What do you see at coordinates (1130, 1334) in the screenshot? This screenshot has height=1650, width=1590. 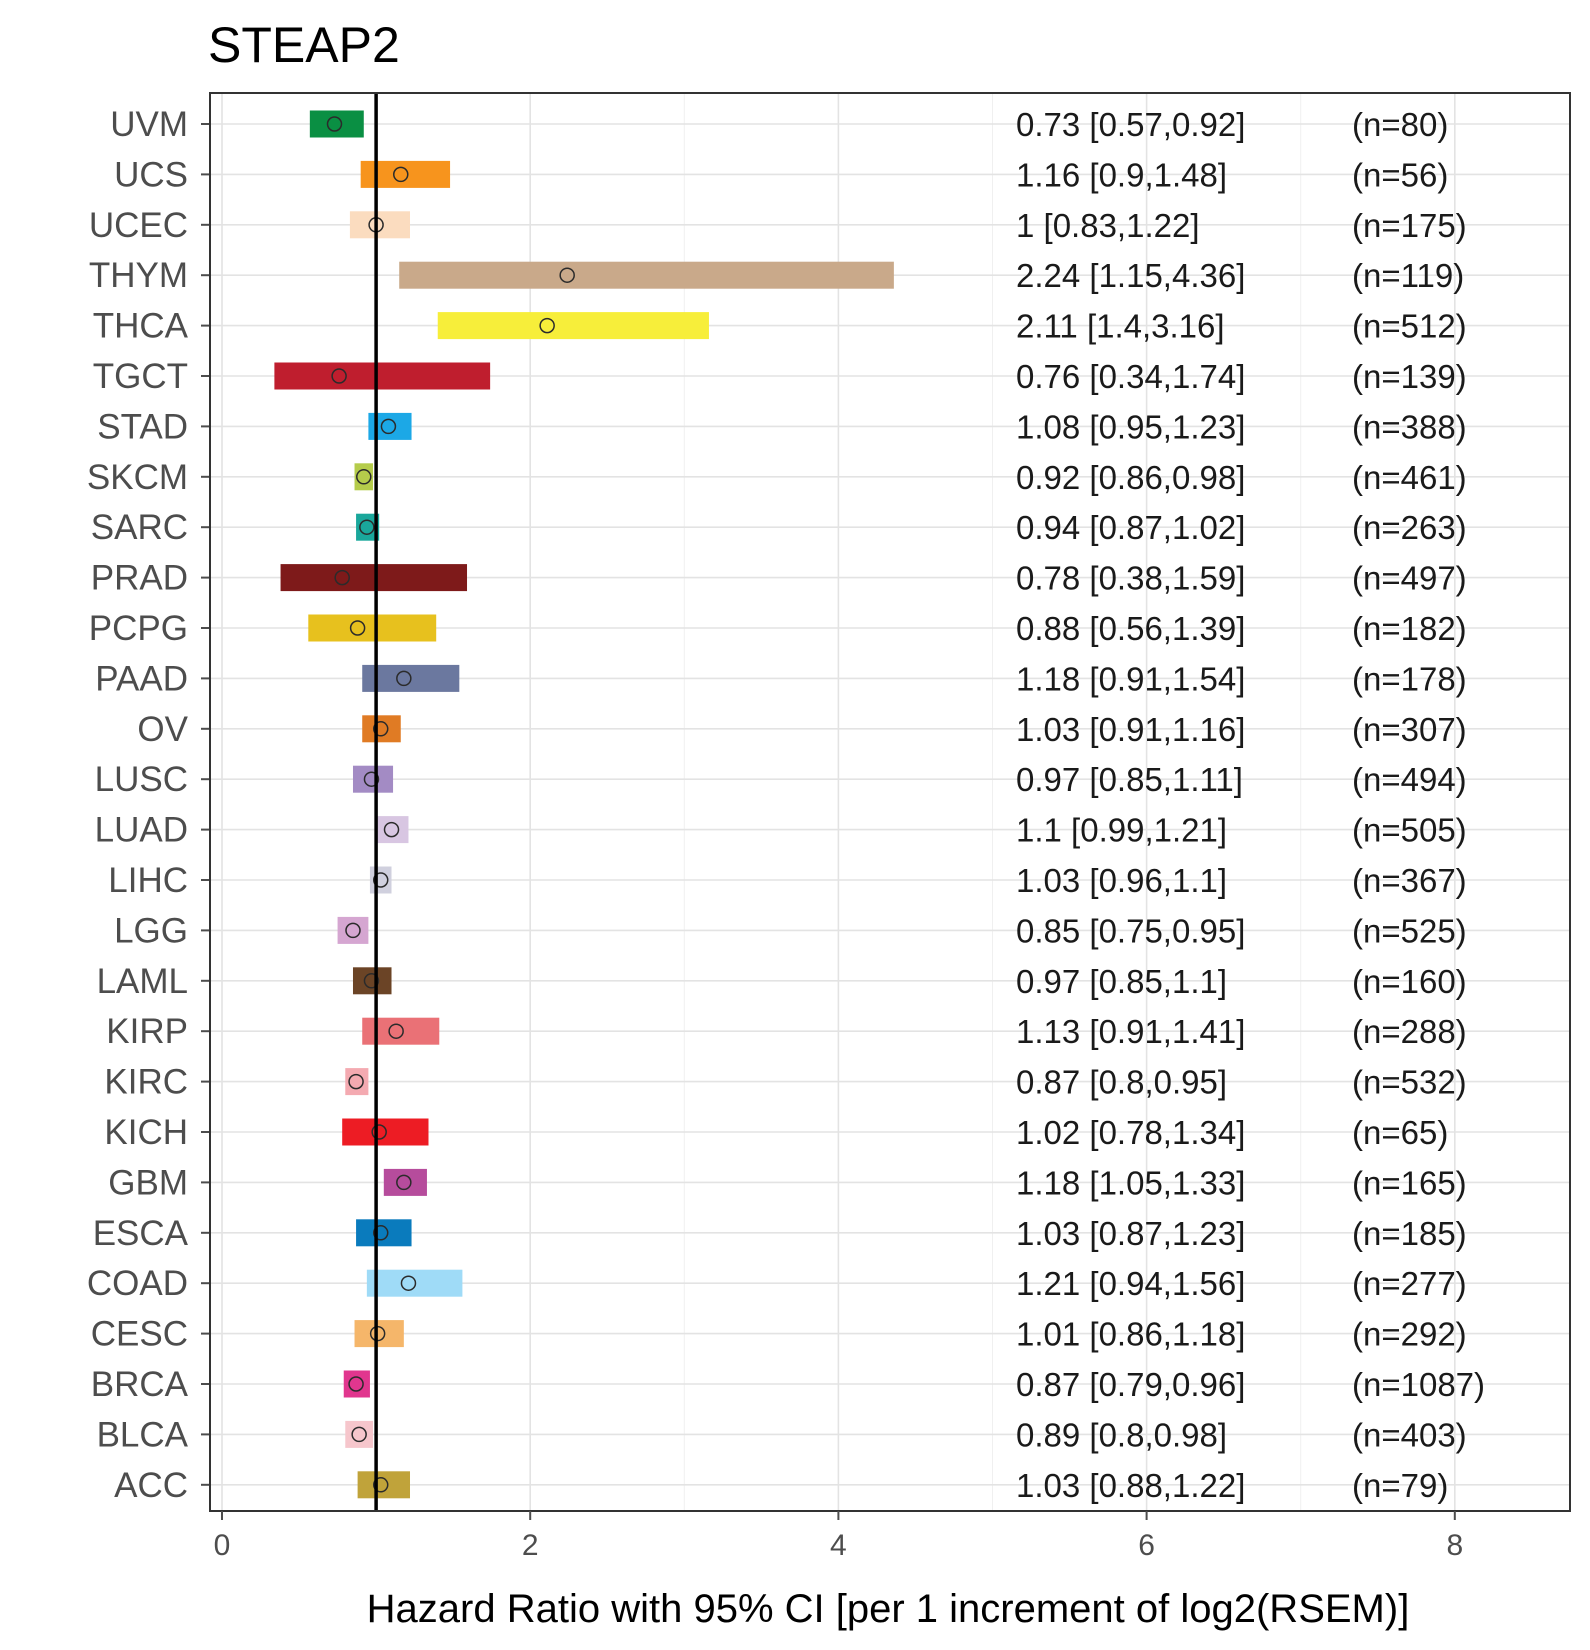 I see `ci-annotation: 1.01 [0.86,1.18]` at bounding box center [1130, 1334].